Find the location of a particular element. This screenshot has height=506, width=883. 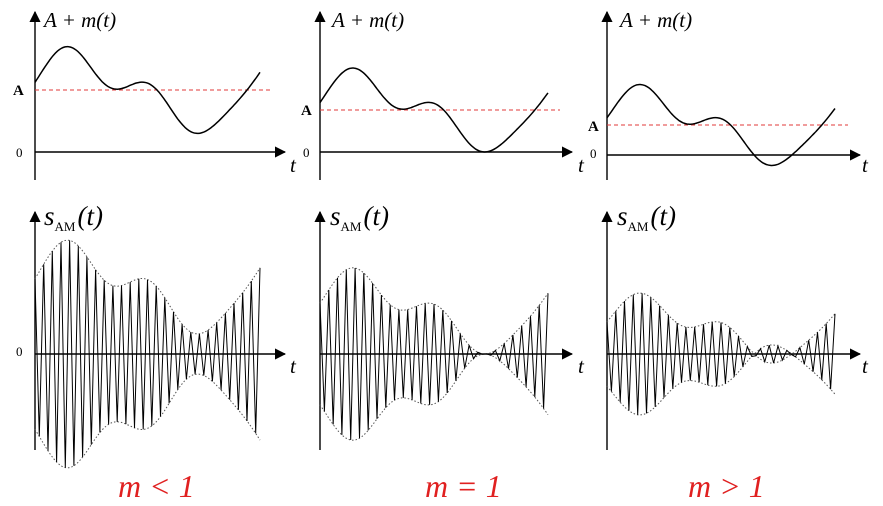

bottom-graph-3: sAM(t) t is located at coordinates (735, 325).